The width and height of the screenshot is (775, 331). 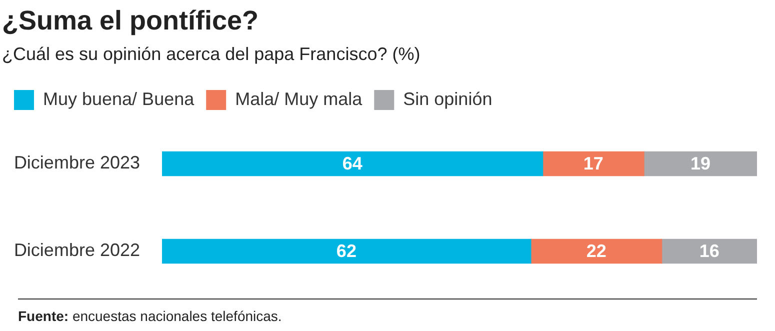 I want to click on chart-subtitle: ¿Cuál es su opinión acerca del papa Francisco? (%), so click(x=211, y=54).